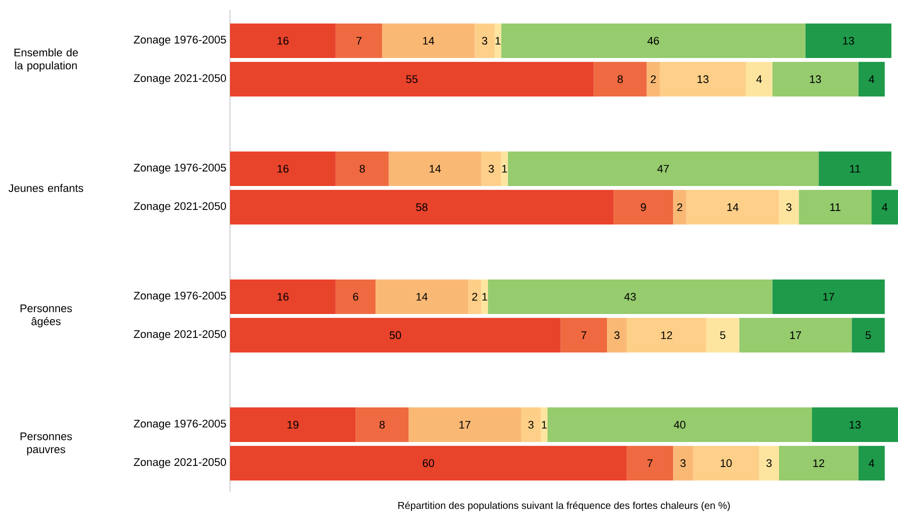  I want to click on text: Personnes pauvres, so click(46, 444).